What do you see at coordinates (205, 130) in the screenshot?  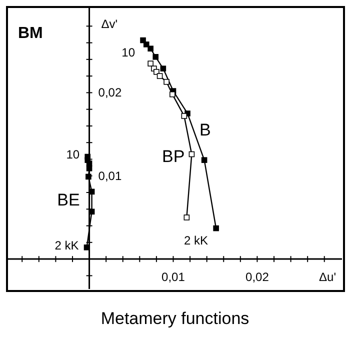 I see `series-label: B` at bounding box center [205, 130].